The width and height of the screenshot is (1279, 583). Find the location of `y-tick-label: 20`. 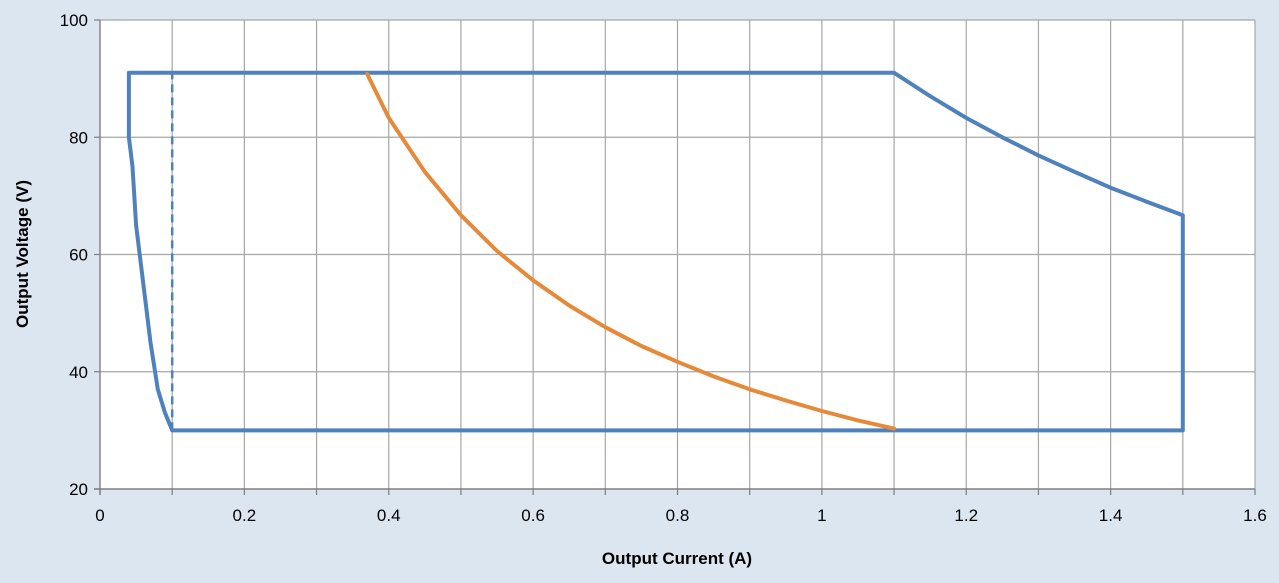

y-tick-label: 20 is located at coordinates (78, 489).